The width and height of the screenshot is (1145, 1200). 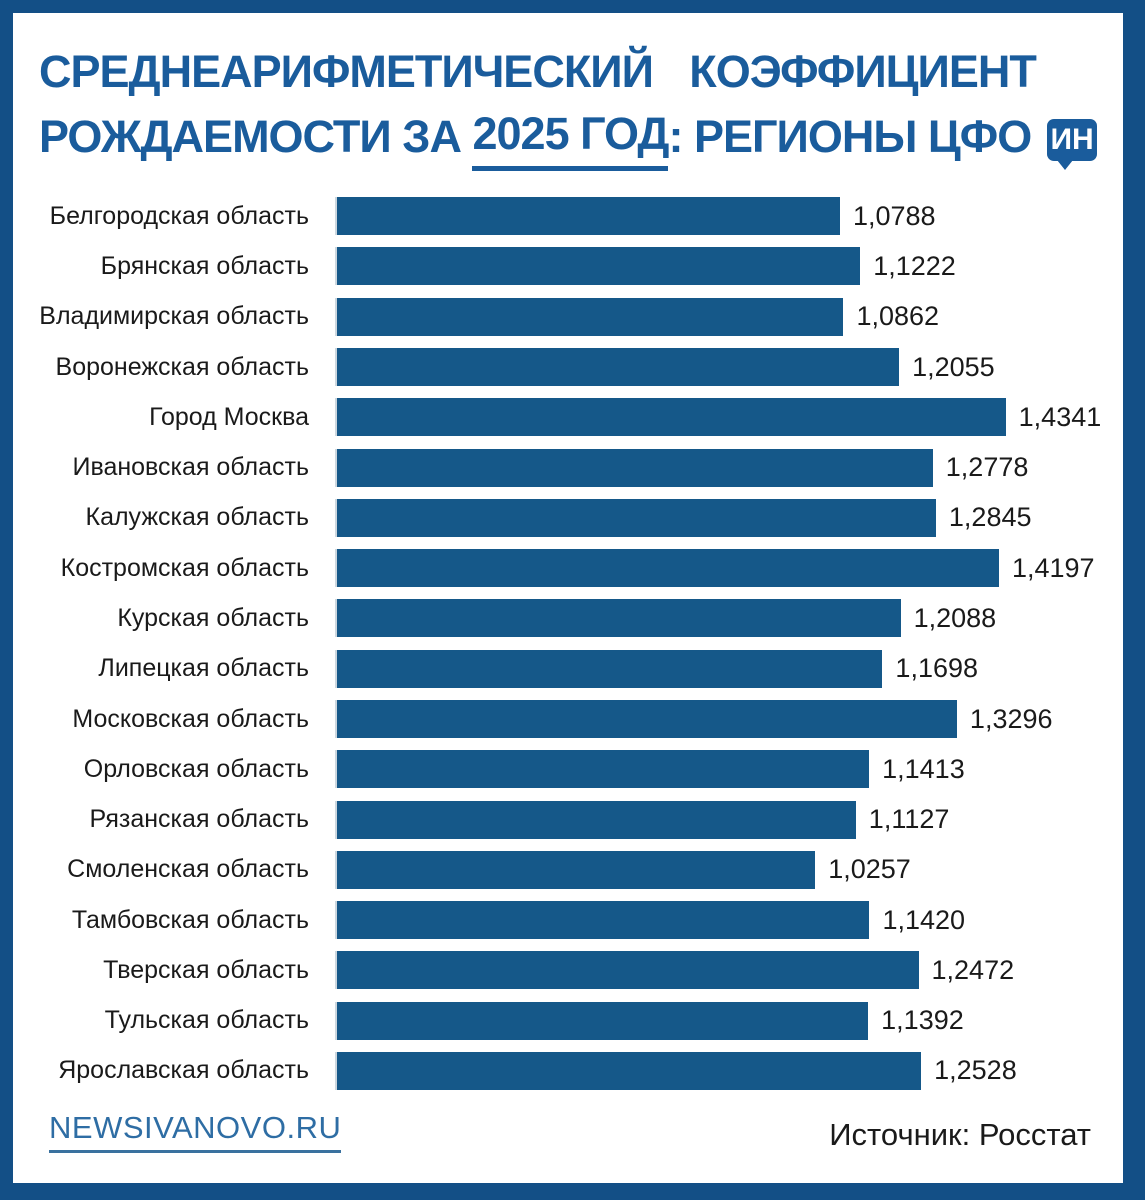 I want to click on value-label: 1,2845, so click(x=990, y=517).